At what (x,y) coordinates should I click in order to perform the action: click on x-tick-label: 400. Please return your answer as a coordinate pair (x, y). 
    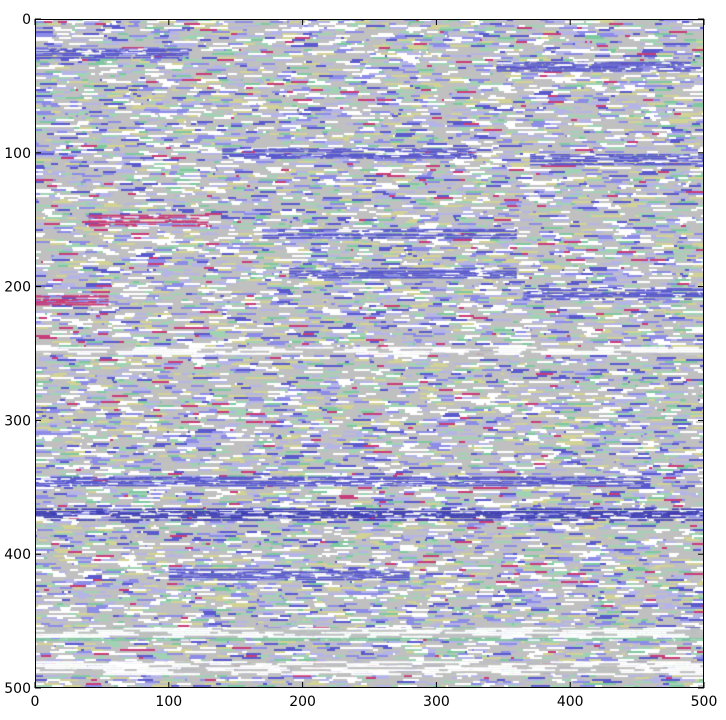
    Looking at the image, I should click on (570, 702).